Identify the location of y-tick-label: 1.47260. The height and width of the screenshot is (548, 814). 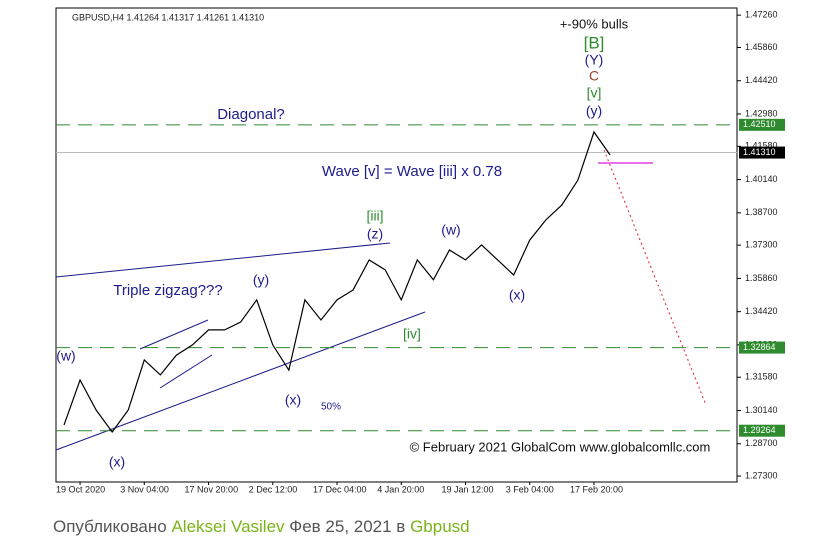
(761, 15).